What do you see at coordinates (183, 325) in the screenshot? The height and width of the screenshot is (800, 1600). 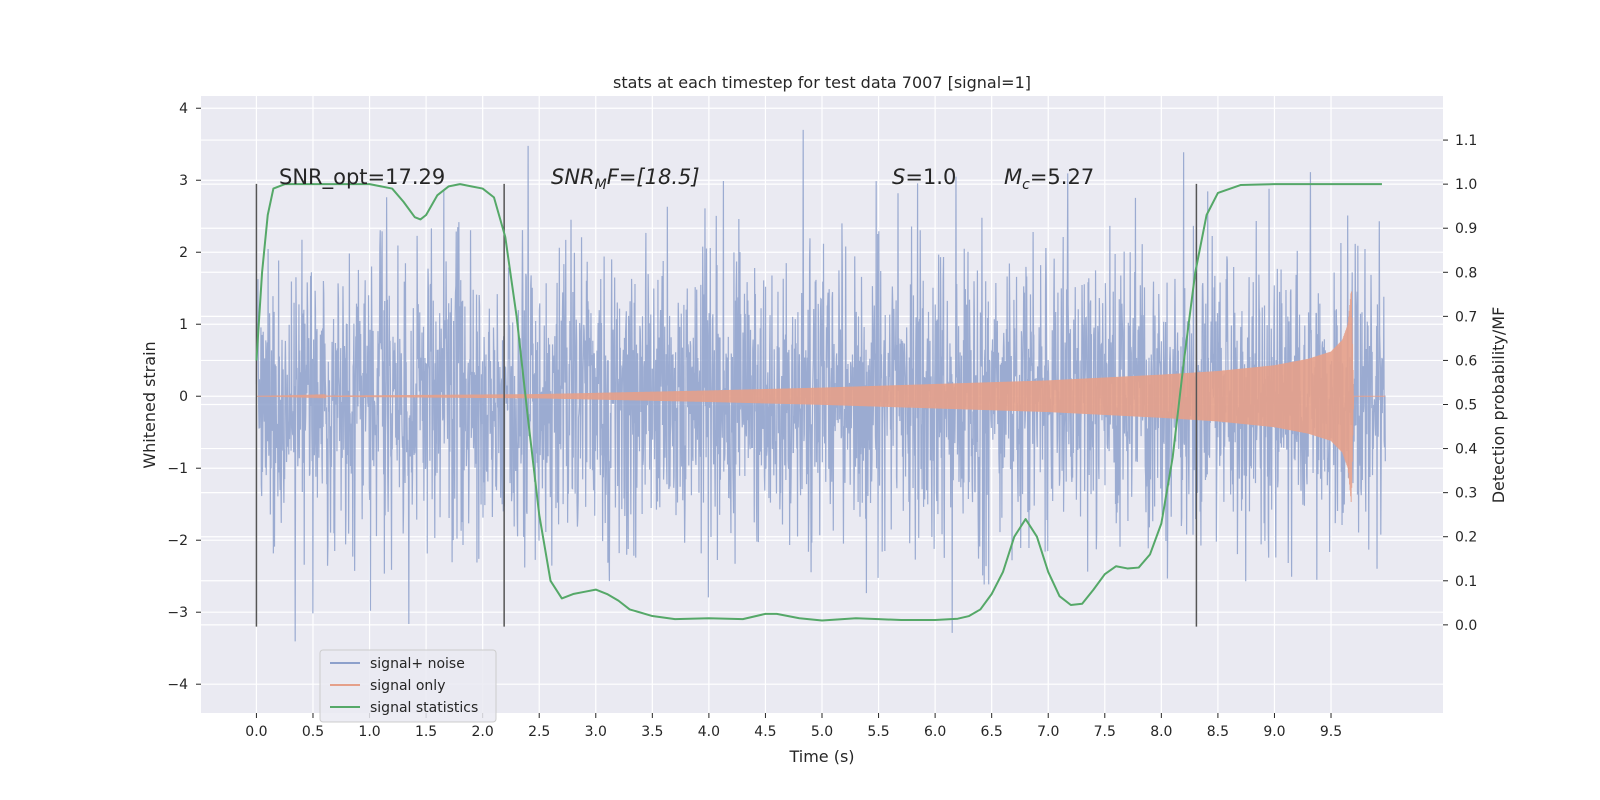 I see `y-tick-label-left: 1` at bounding box center [183, 325].